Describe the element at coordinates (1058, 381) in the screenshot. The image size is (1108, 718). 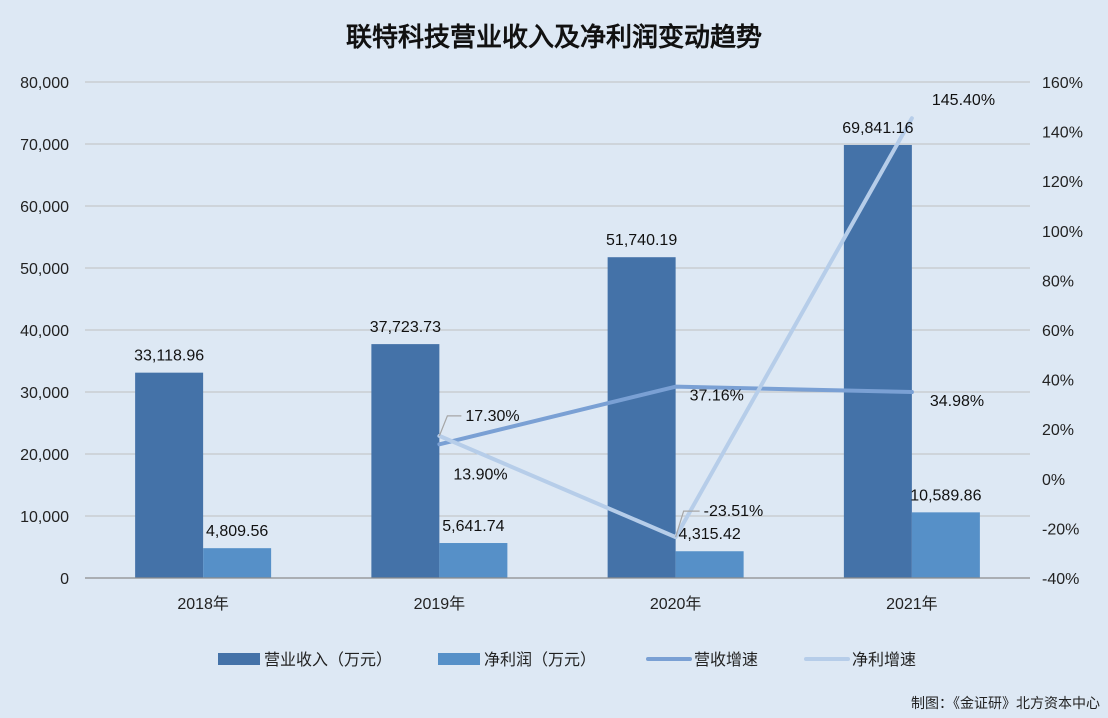
I see `y-right-tick-label: 40%` at that location.